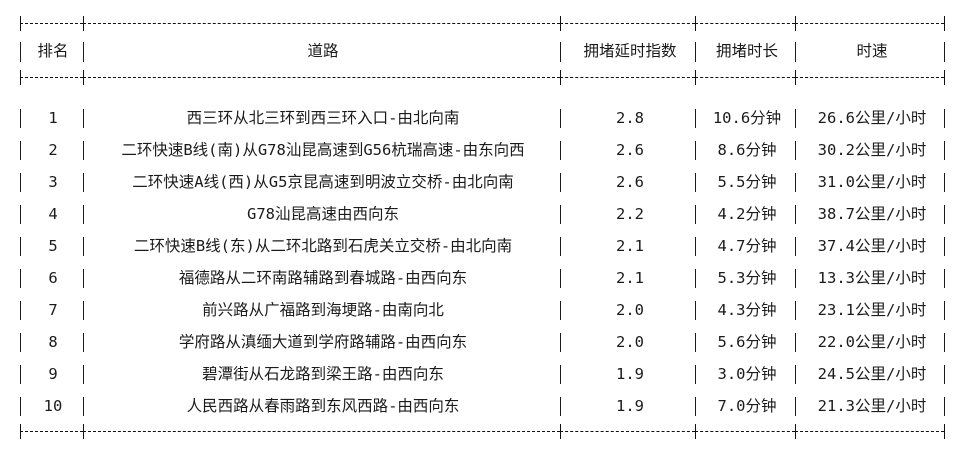  I want to click on cell-road: 二环快速B线(南)从G78汕昆高速到G56杭瑞高速-由东向西, so click(323, 150).